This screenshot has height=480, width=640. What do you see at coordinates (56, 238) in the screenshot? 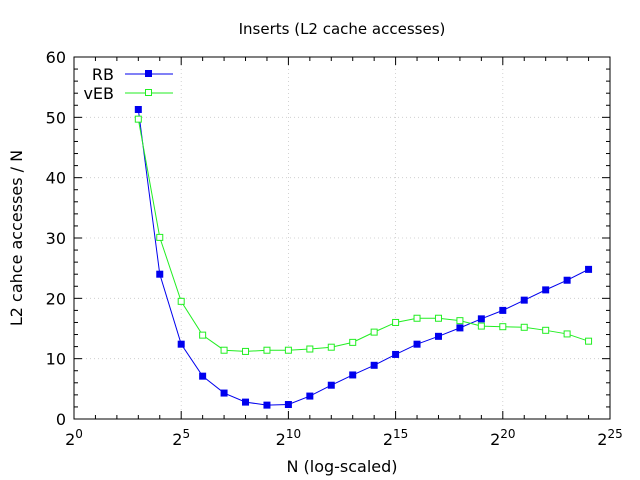
I see `y-tick-label: 30` at bounding box center [56, 238].